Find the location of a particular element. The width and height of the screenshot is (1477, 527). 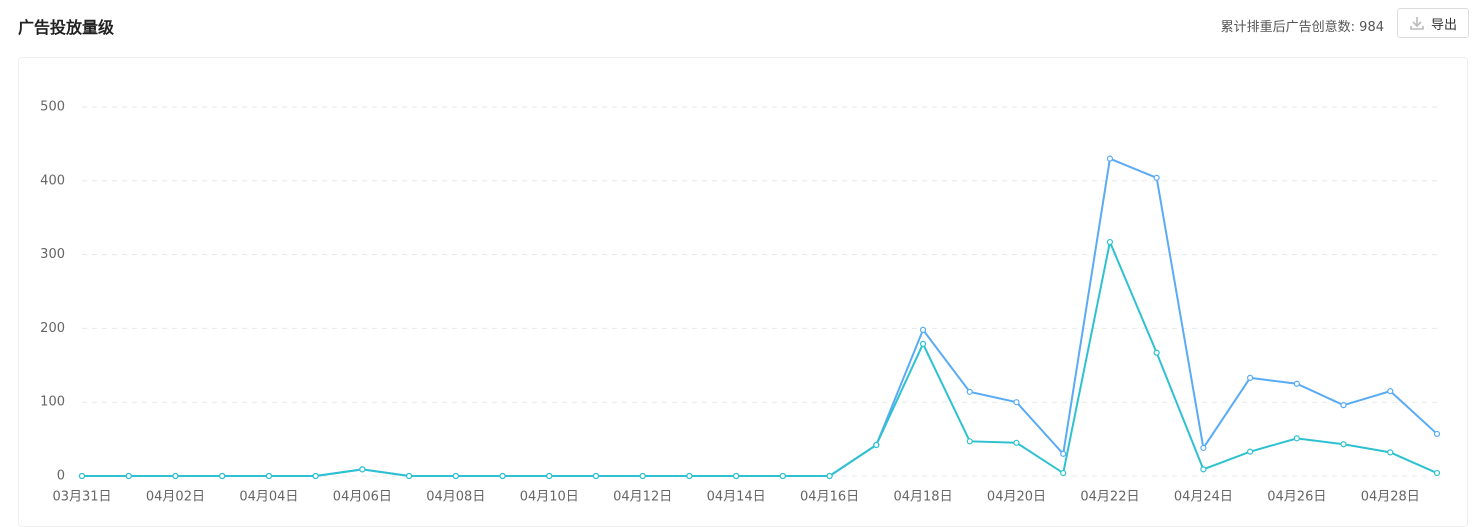

y-tick-label: 100 is located at coordinates (52, 402).